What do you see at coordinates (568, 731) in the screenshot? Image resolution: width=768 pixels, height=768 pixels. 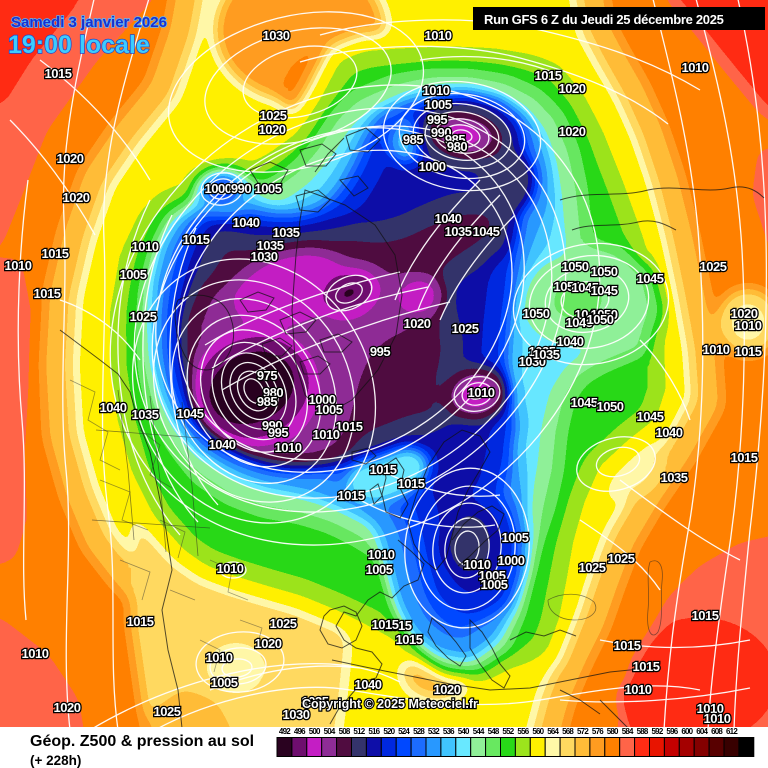 I see `svg-text: 568` at bounding box center [568, 731].